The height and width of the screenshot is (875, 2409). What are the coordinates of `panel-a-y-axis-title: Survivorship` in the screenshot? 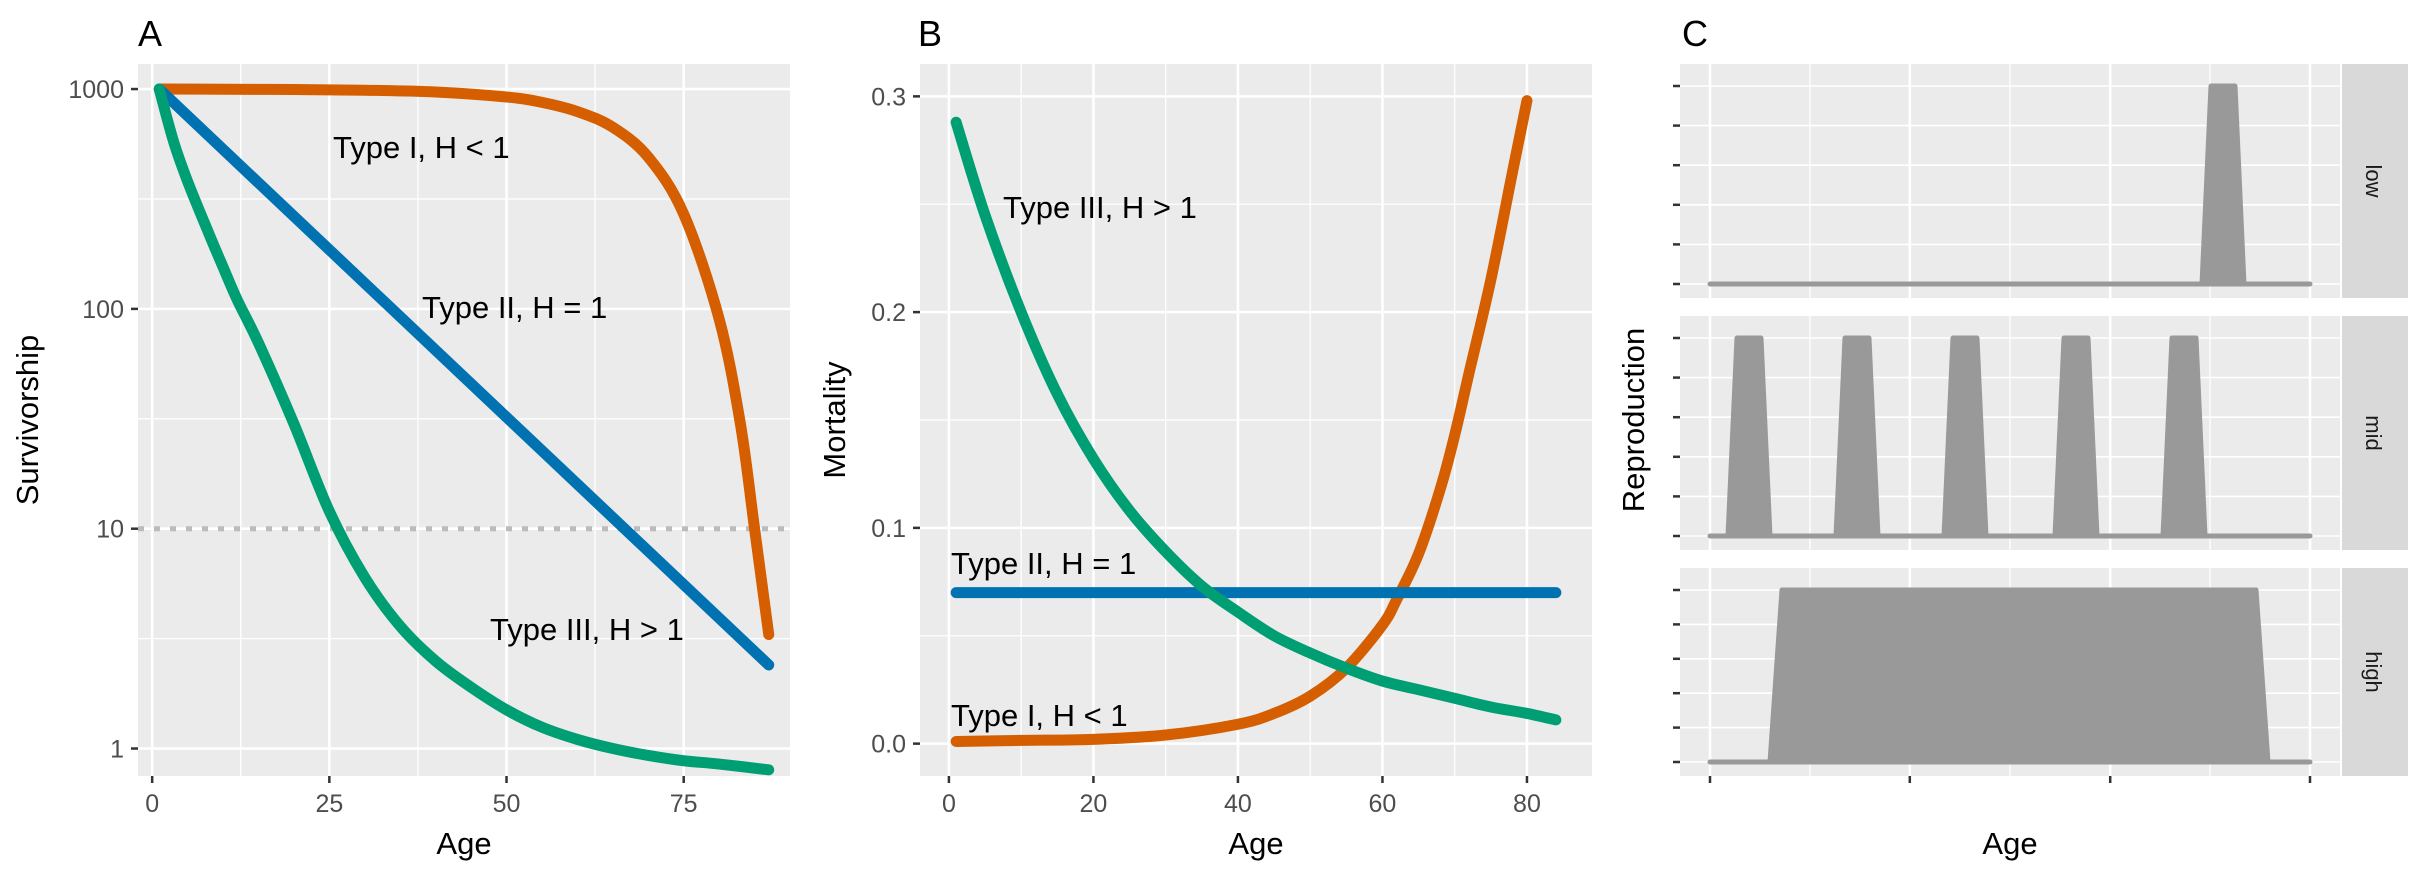 It's located at (27, 420).